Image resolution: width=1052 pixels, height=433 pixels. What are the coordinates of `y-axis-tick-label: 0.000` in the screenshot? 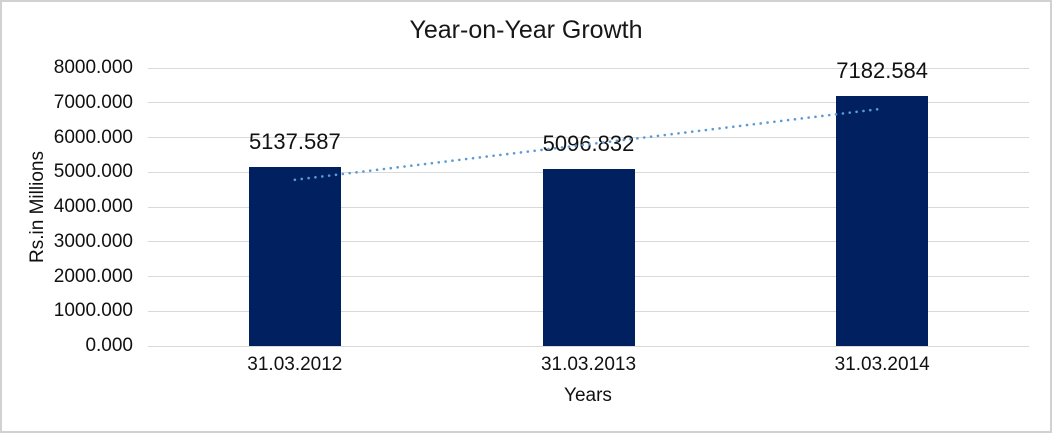 It's located at (109, 345).